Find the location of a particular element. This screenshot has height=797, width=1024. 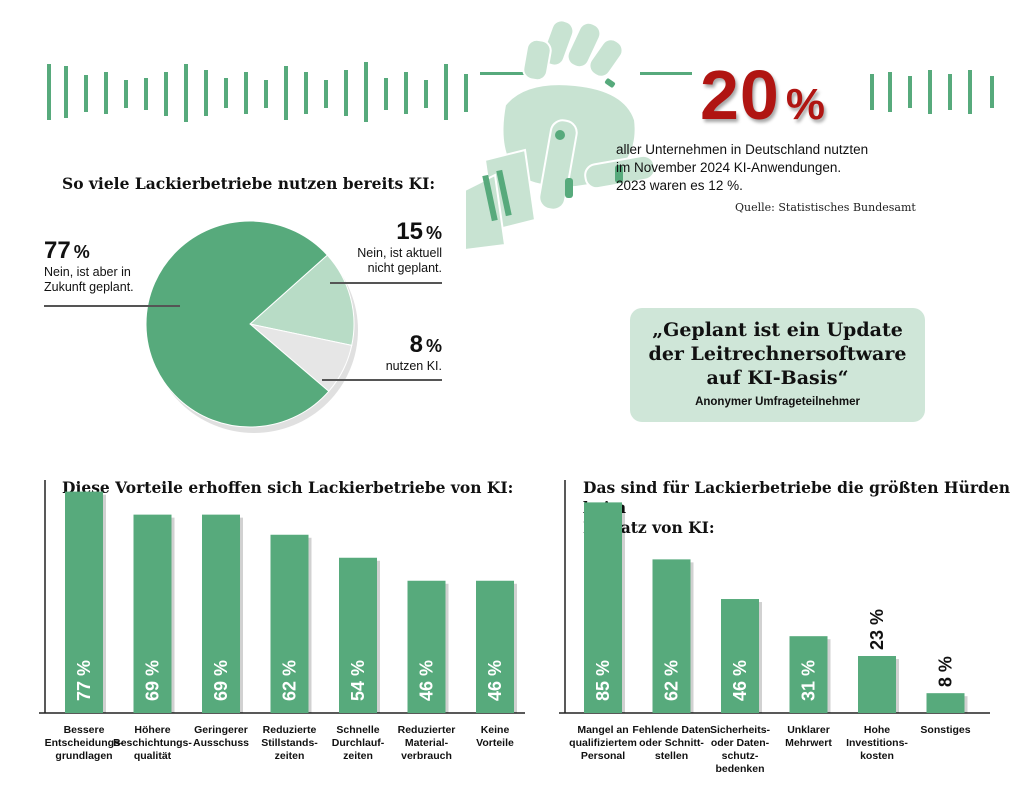

bar-category-label: Geringerer is located at coordinates (221, 730).